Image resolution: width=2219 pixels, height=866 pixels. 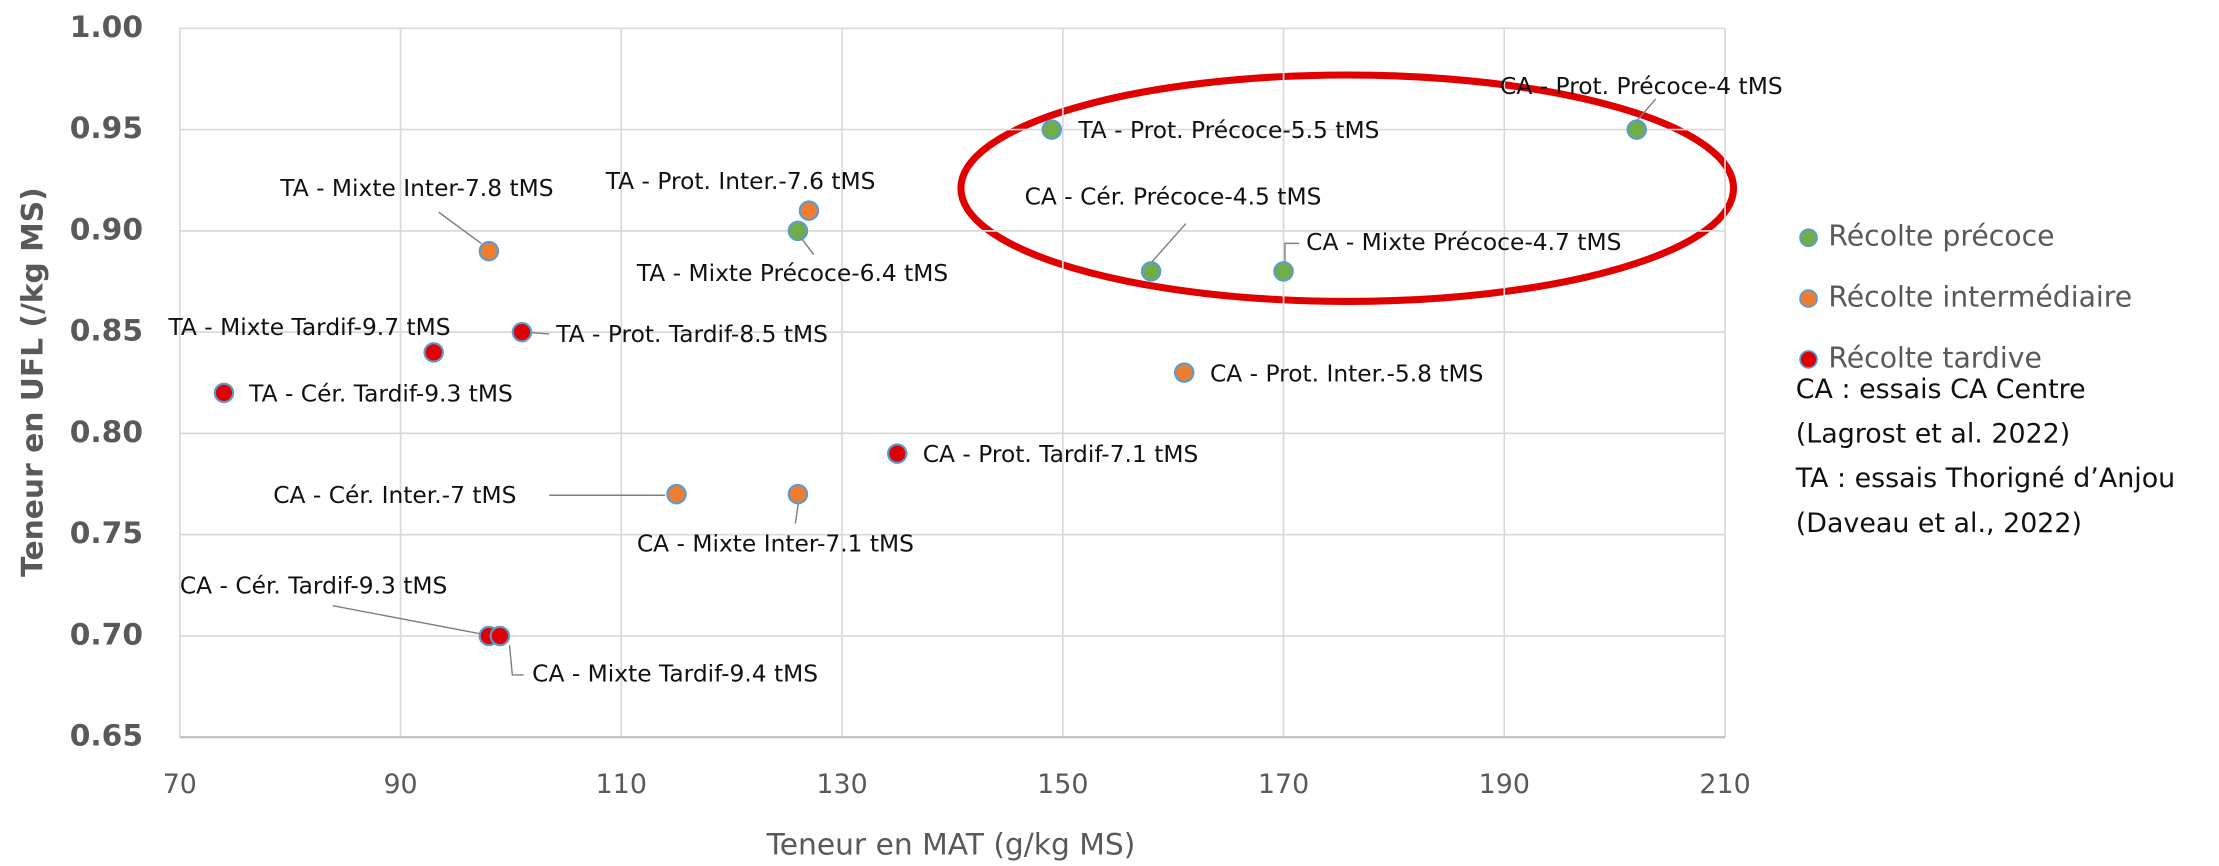 I want to click on point-label: TA - Mixte Précoce-6.4 tMS, so click(x=792, y=273).